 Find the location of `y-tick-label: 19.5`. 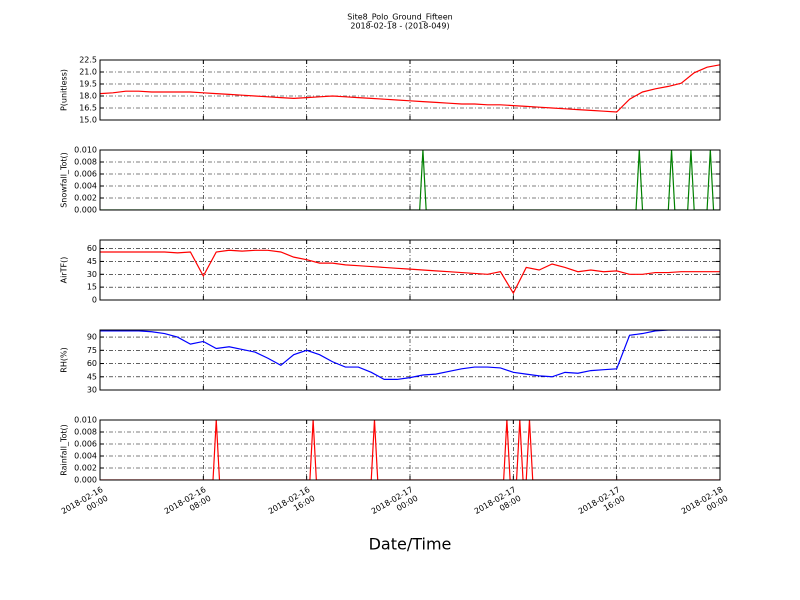

y-tick-label: 19.5 is located at coordinates (88, 84).